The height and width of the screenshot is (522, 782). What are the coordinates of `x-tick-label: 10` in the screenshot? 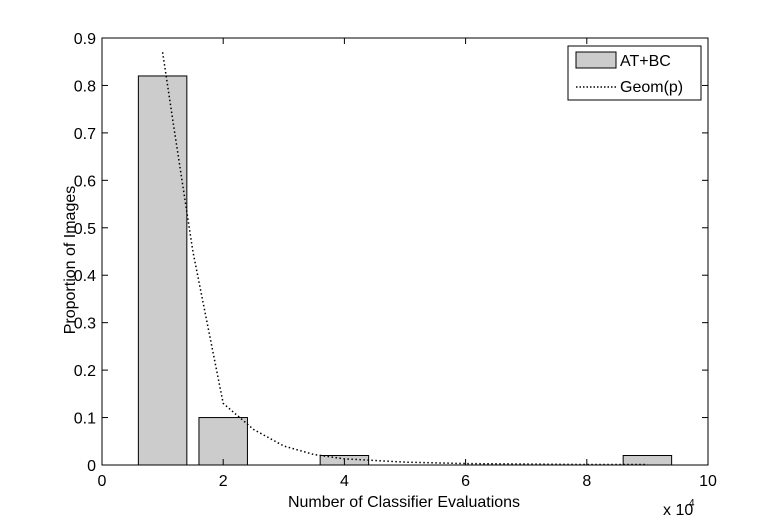 It's located at (708, 481).